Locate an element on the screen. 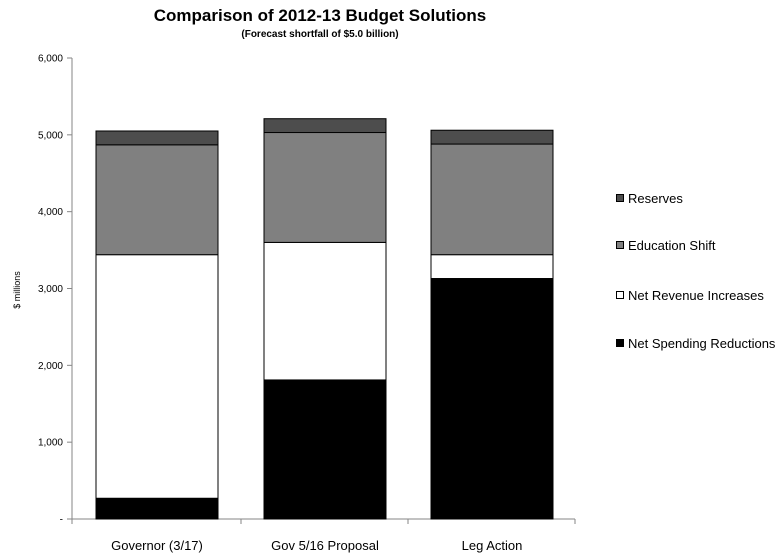 The width and height of the screenshot is (778, 557). y-tick-label: 4,000 is located at coordinates (50, 212).